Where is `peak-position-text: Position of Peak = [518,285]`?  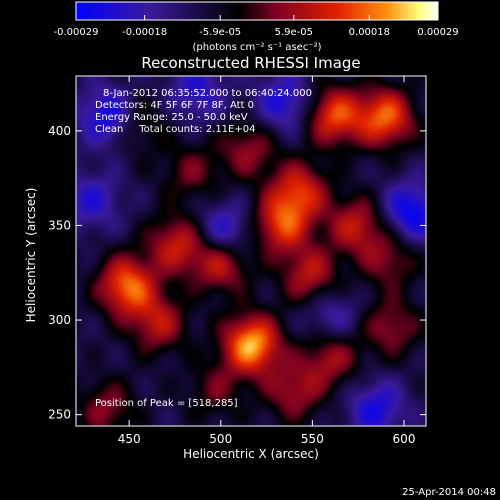
peak-position-text: Position of Peak = [518,285] is located at coordinates (166, 403).